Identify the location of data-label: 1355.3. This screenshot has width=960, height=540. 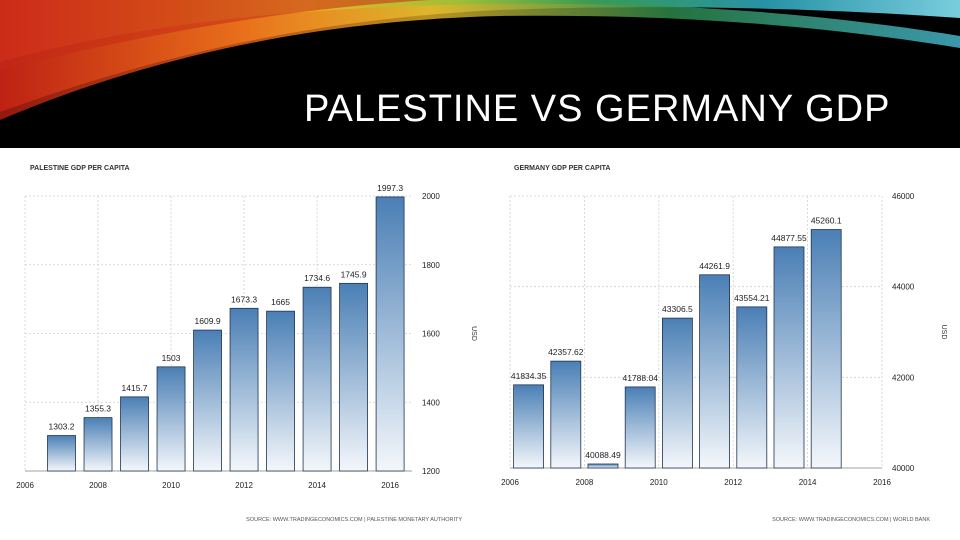
(98, 409).